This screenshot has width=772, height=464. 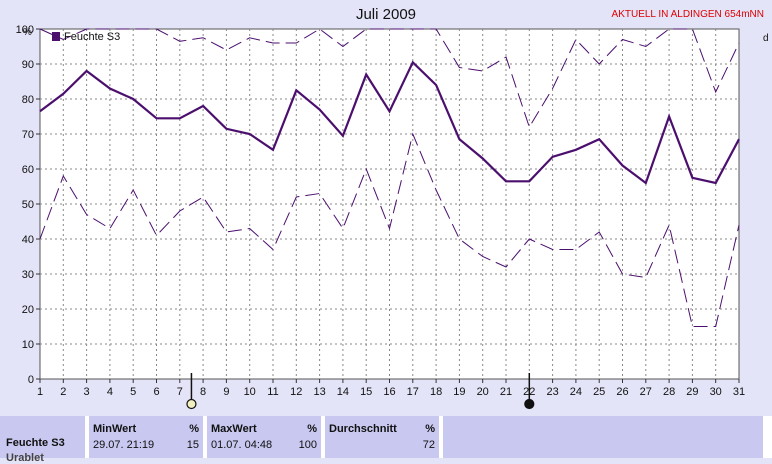 I want to click on max-value: 100, so click(x=307, y=445).